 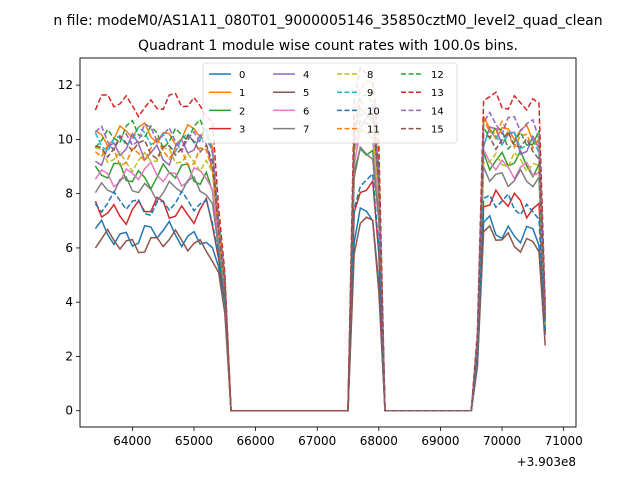 What do you see at coordinates (69, 302) in the screenshot?
I see `y-tick-label: 4` at bounding box center [69, 302].